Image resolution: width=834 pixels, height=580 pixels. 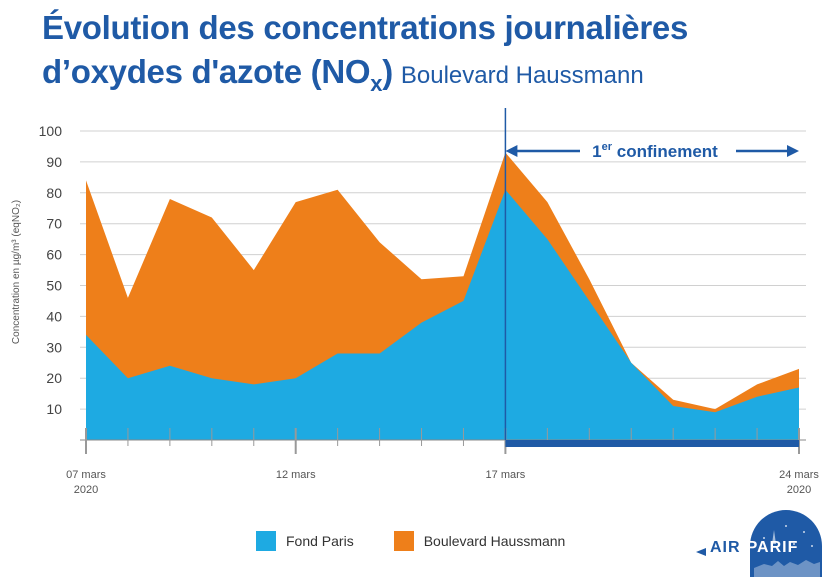 What do you see at coordinates (54, 255) in the screenshot?
I see `y-tick-60: 60` at bounding box center [54, 255].